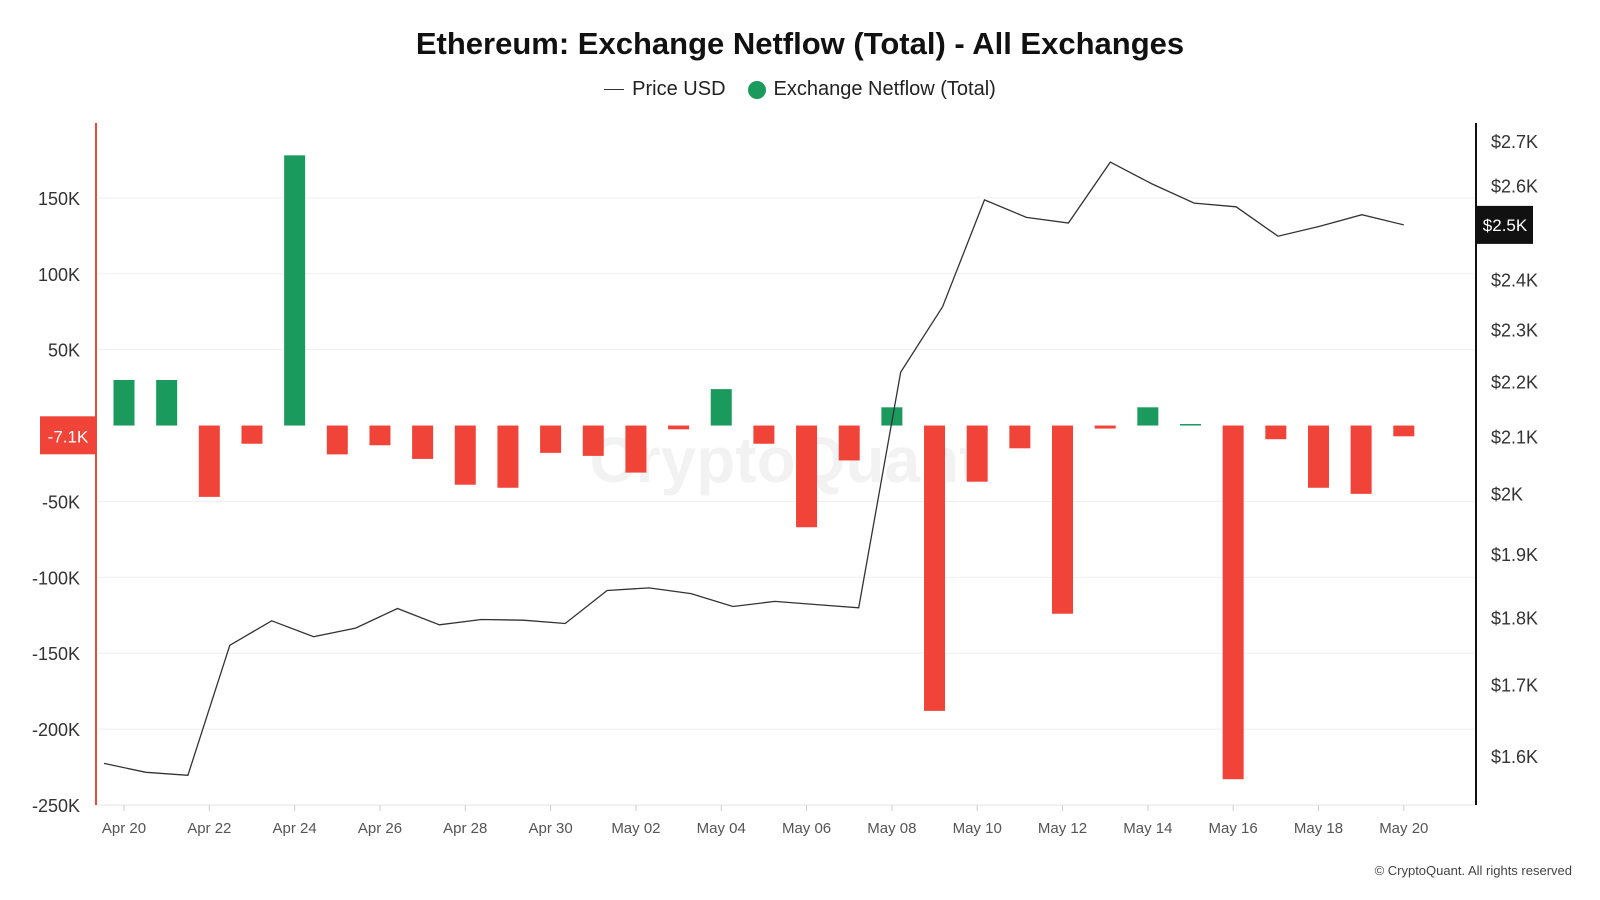 The height and width of the screenshot is (900, 1600). What do you see at coordinates (209, 828) in the screenshot?
I see `x-tick-label: Apr 22` at bounding box center [209, 828].